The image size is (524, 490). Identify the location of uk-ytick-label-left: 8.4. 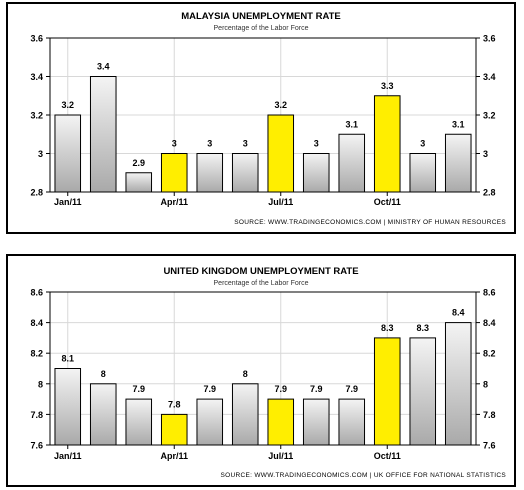
(36, 323).